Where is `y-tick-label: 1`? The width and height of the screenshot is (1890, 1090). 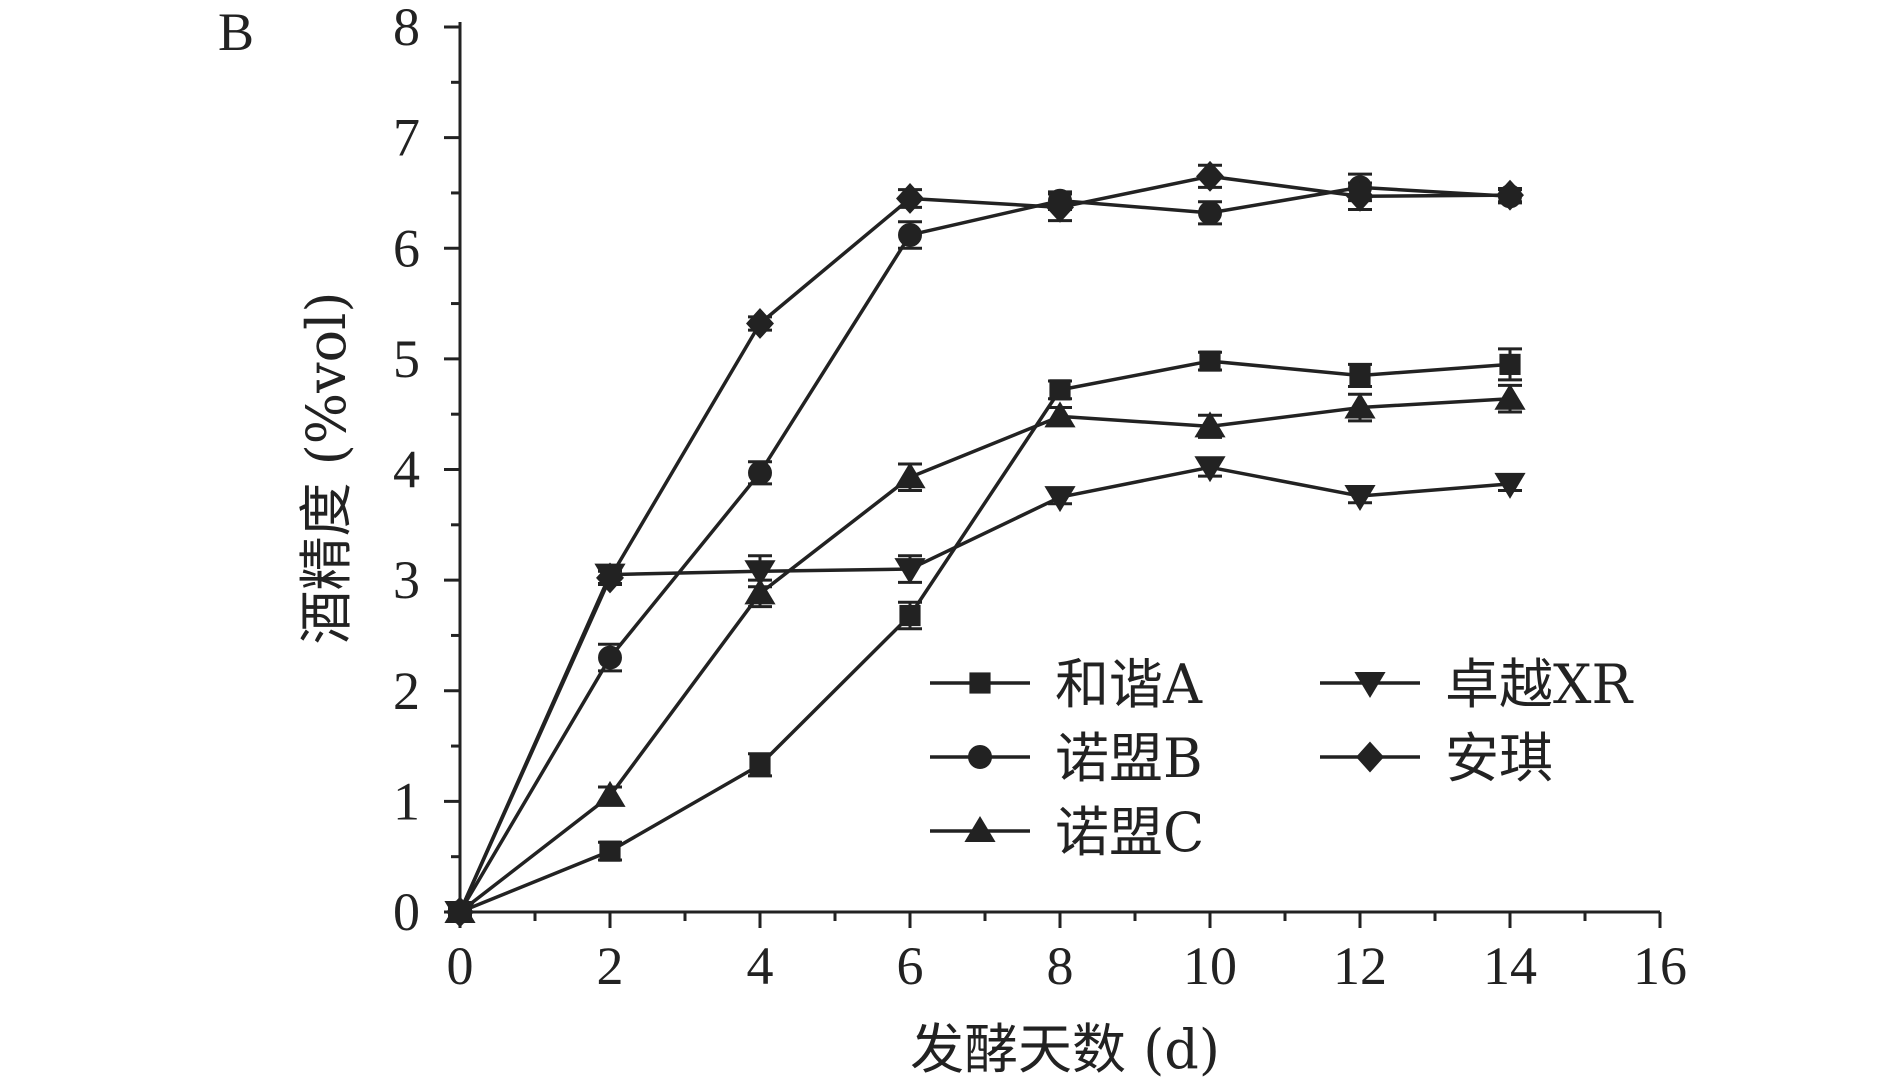 y-tick-label: 1 is located at coordinates (406, 801).